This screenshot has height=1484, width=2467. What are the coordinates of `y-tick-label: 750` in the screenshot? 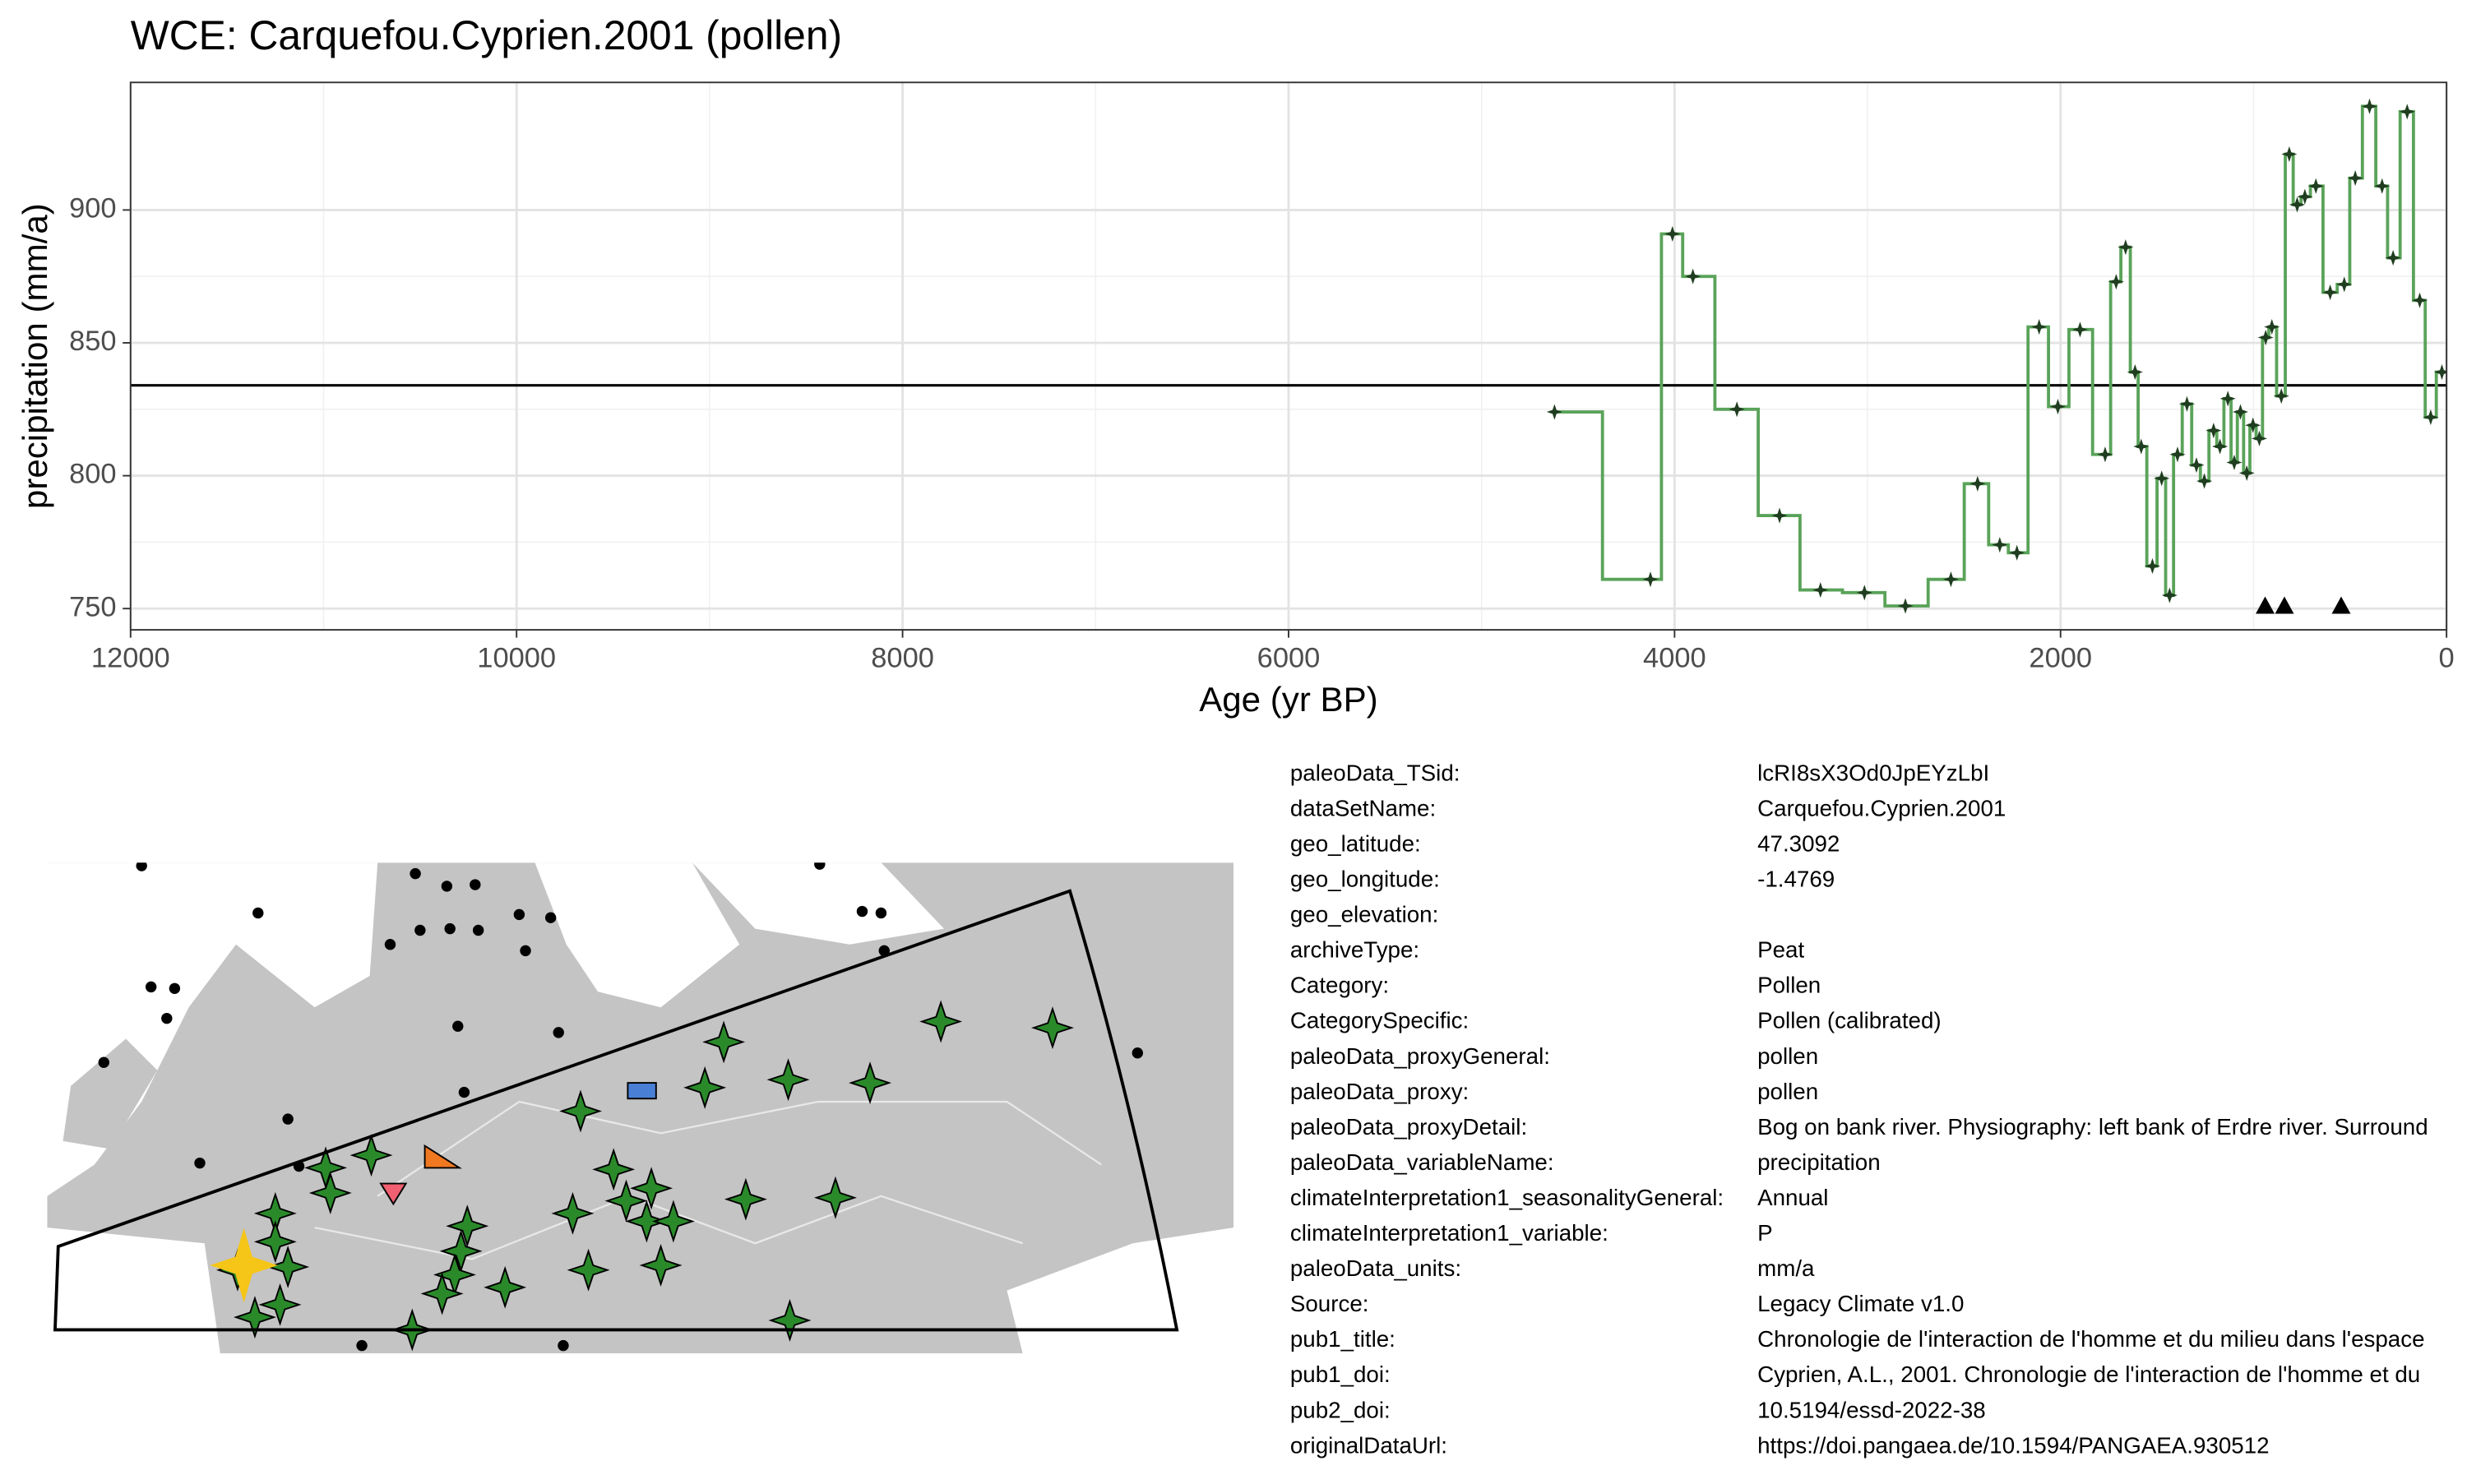 It's located at (92, 606).